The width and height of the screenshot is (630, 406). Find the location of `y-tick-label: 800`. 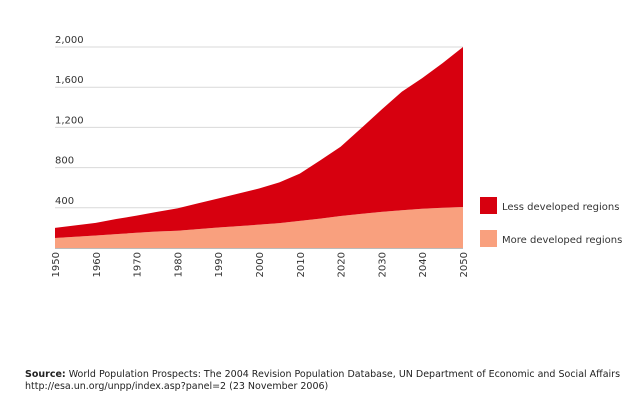

y-tick-label: 800 is located at coordinates (64, 161).